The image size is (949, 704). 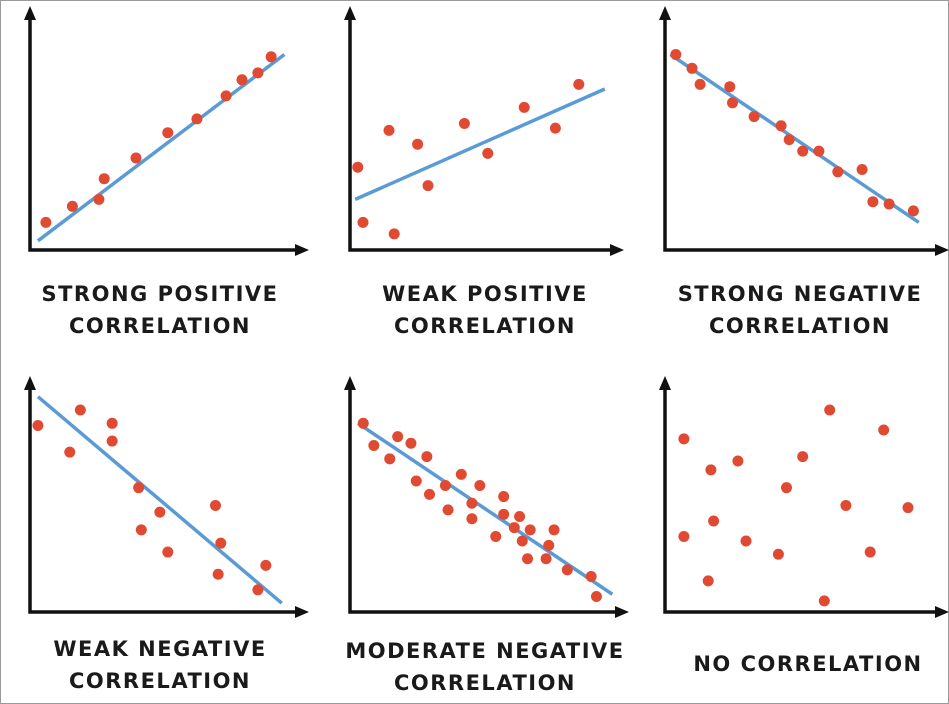 What do you see at coordinates (807, 664) in the screenshot?
I see `caption: NO CORRELATION` at bounding box center [807, 664].